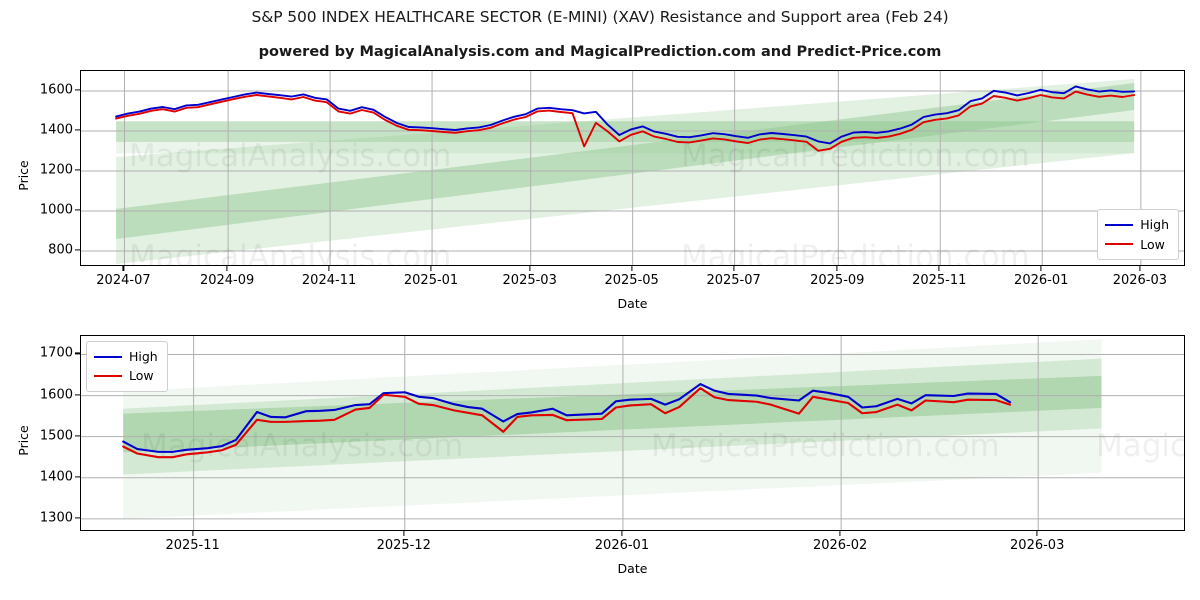  I want to click on x-axis-tick-label: 2024-11, so click(329, 280).